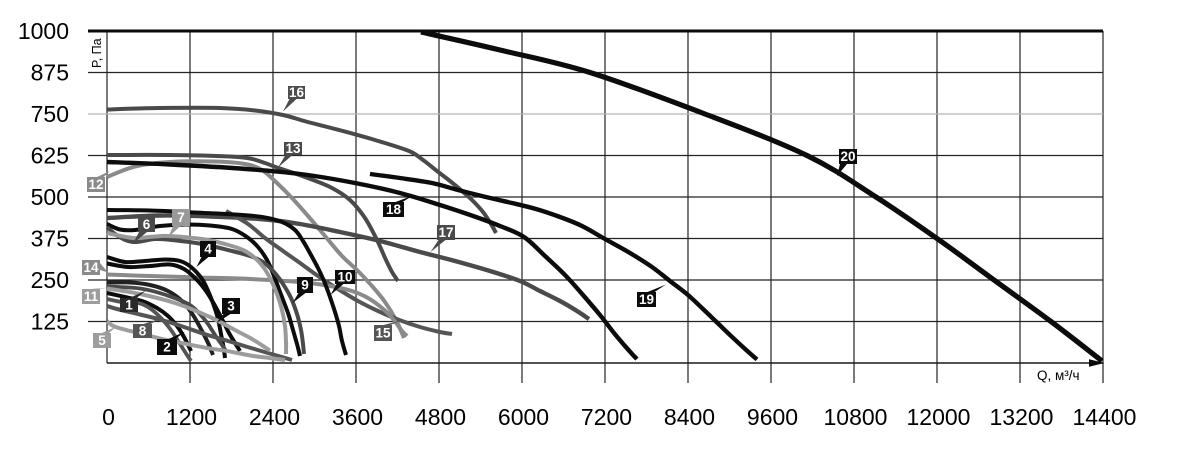  I want to click on svg-text: 8400, so click(689, 417).